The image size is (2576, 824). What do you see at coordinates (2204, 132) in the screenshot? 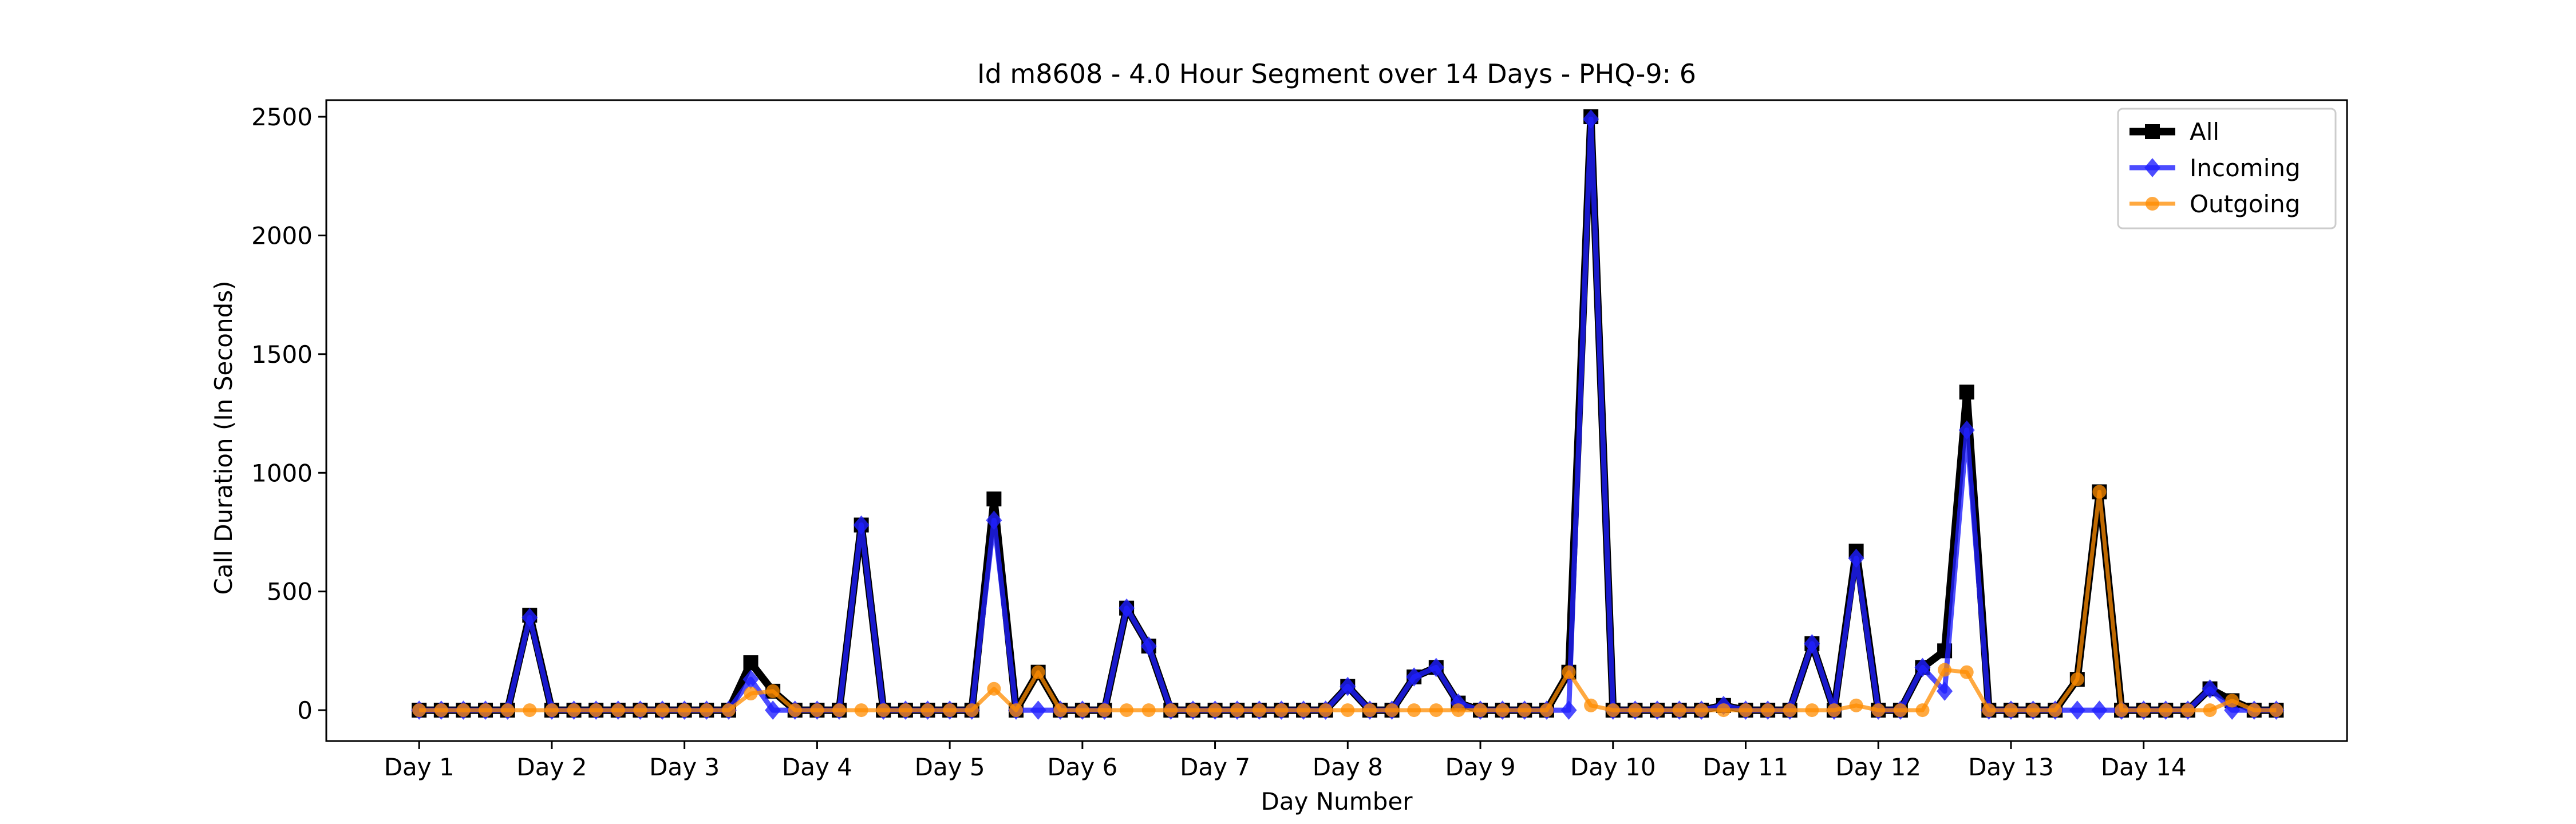
I see `legend-label-all: All` at bounding box center [2204, 132].